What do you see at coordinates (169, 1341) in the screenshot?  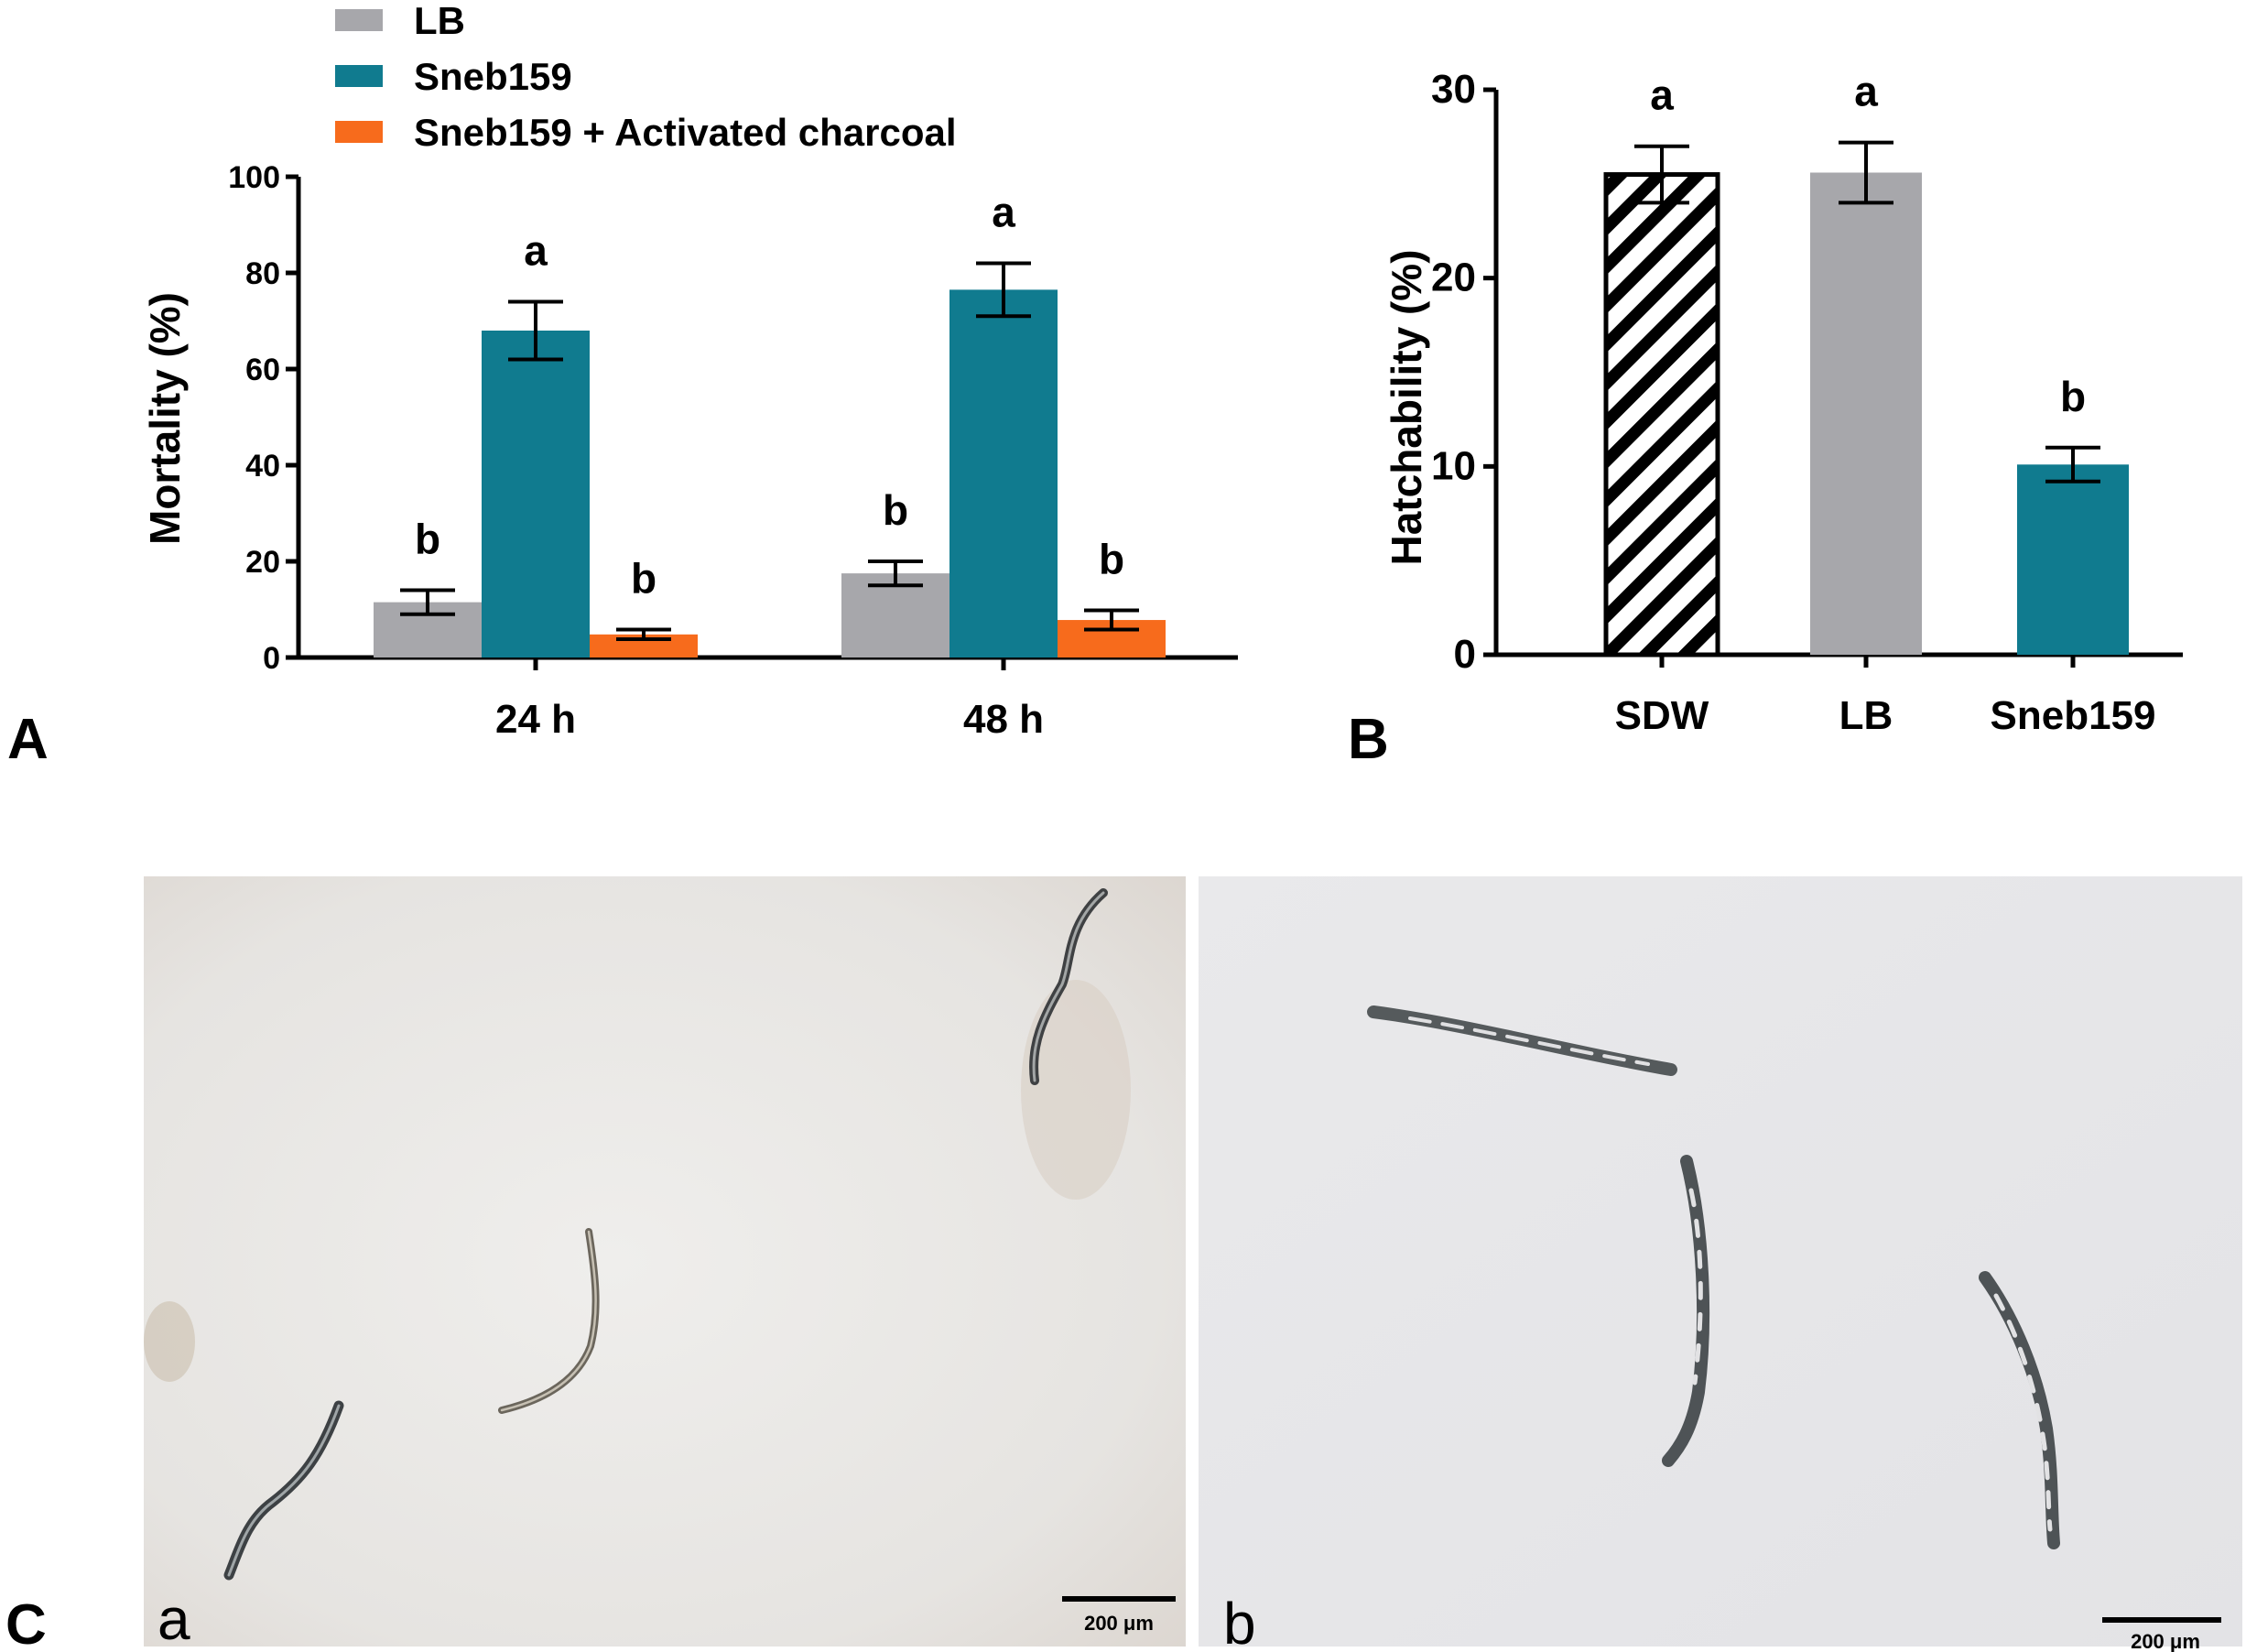 I see `debris-spot` at bounding box center [169, 1341].